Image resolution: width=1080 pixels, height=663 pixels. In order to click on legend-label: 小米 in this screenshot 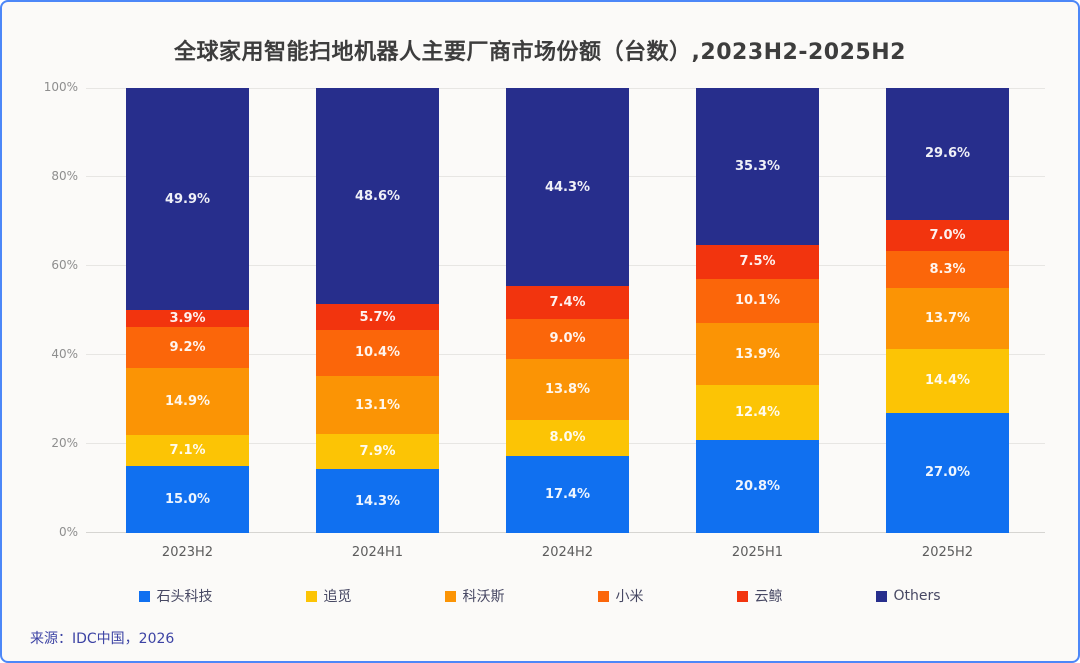, I will do `click(629, 597)`.